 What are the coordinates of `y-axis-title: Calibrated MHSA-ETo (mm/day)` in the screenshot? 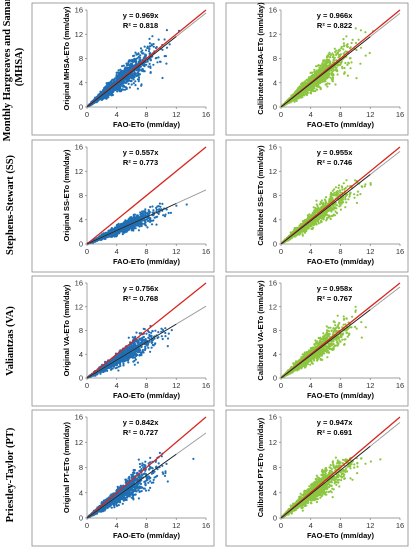 It's located at (260, 58).